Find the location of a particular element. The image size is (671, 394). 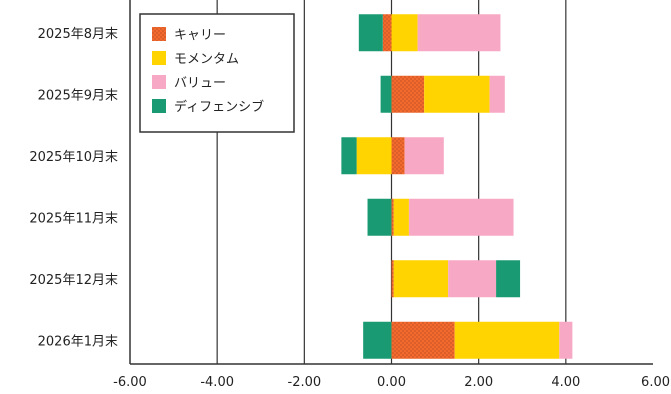

x-tick-label: 0.00 is located at coordinates (391, 382).